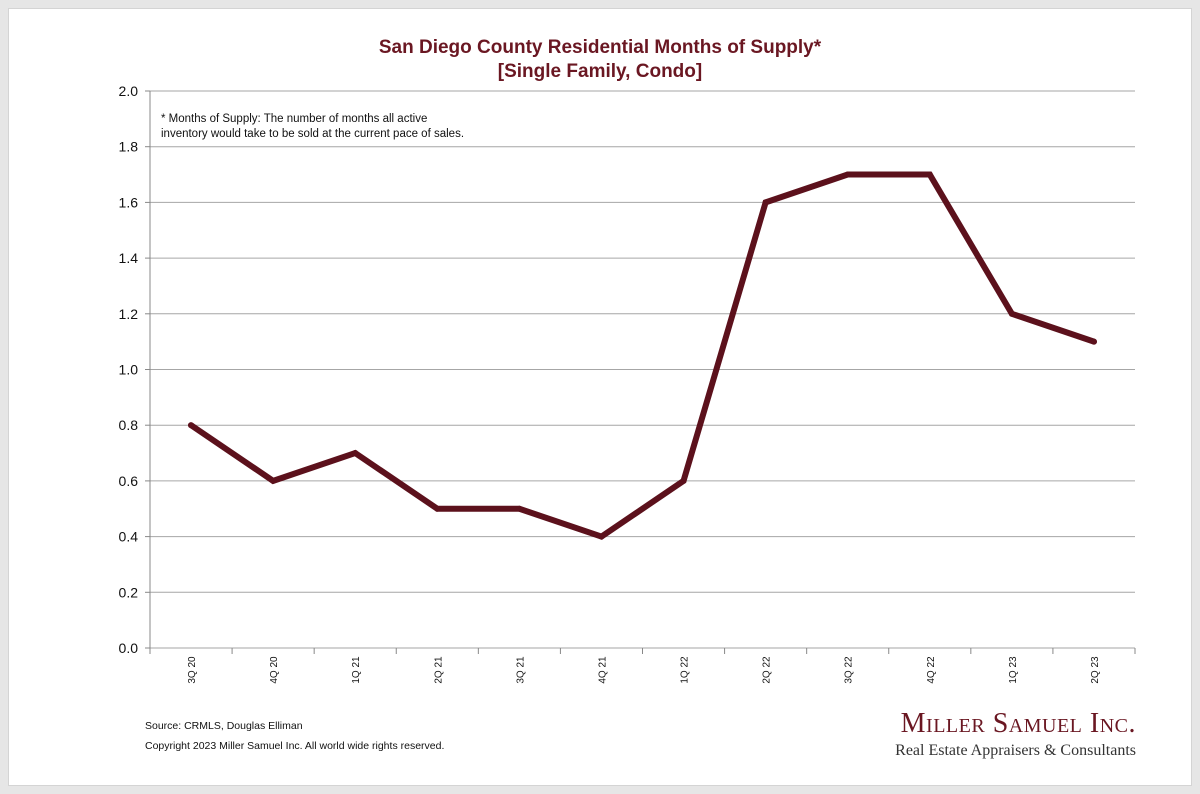  What do you see at coordinates (356, 670) in the screenshot?
I see `x-tick-label: 1Q 21` at bounding box center [356, 670].